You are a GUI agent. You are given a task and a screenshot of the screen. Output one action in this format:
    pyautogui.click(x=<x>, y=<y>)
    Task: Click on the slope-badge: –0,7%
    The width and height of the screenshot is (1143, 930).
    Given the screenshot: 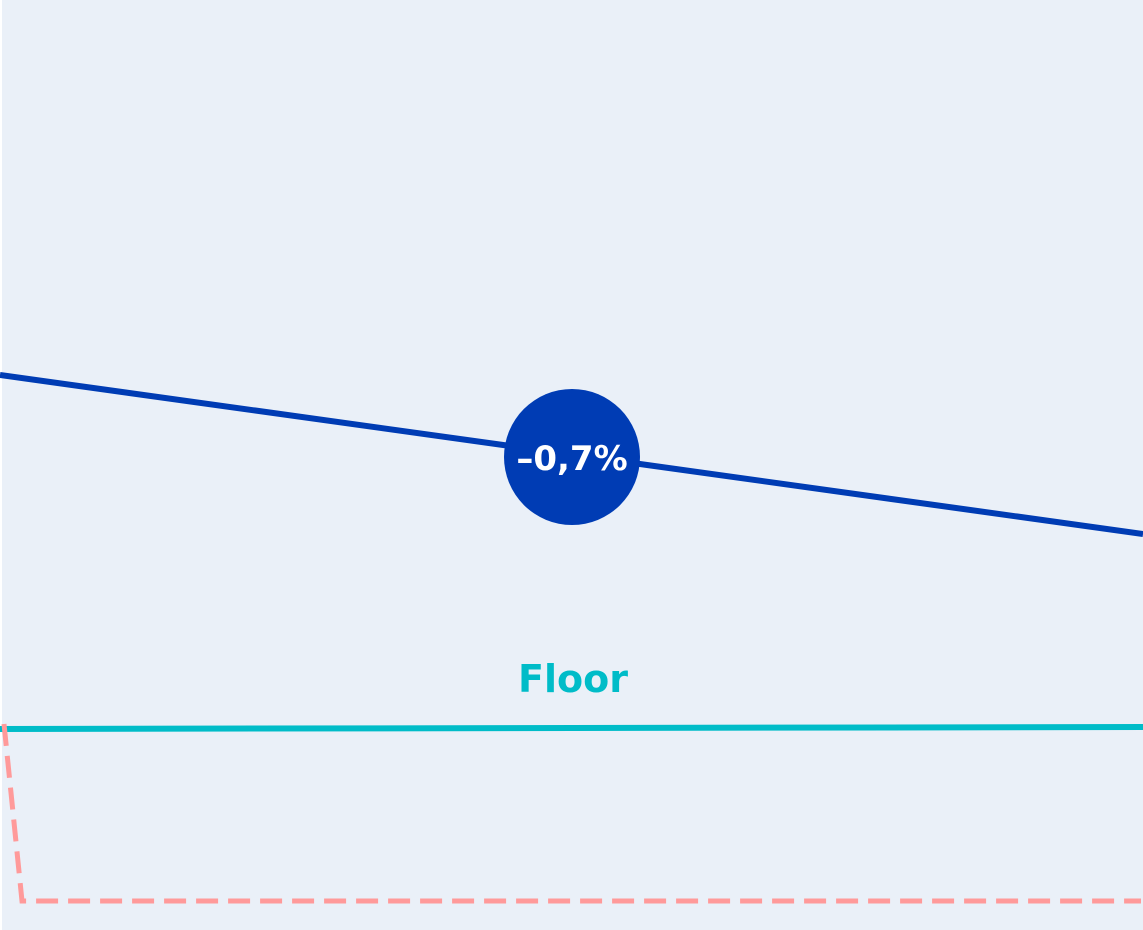 What is the action you would take?
    pyautogui.click(x=572, y=457)
    